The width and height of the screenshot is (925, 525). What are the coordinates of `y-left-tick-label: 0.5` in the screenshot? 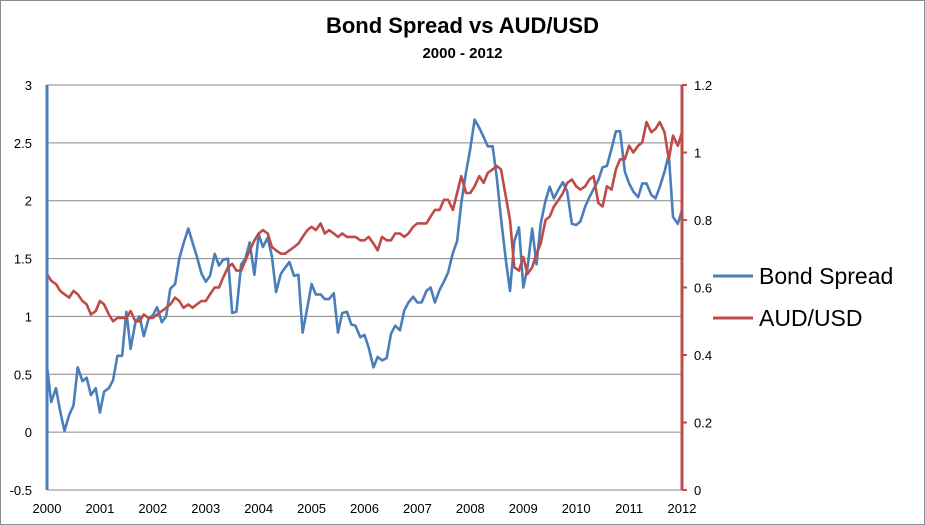 It's located at (23, 374).